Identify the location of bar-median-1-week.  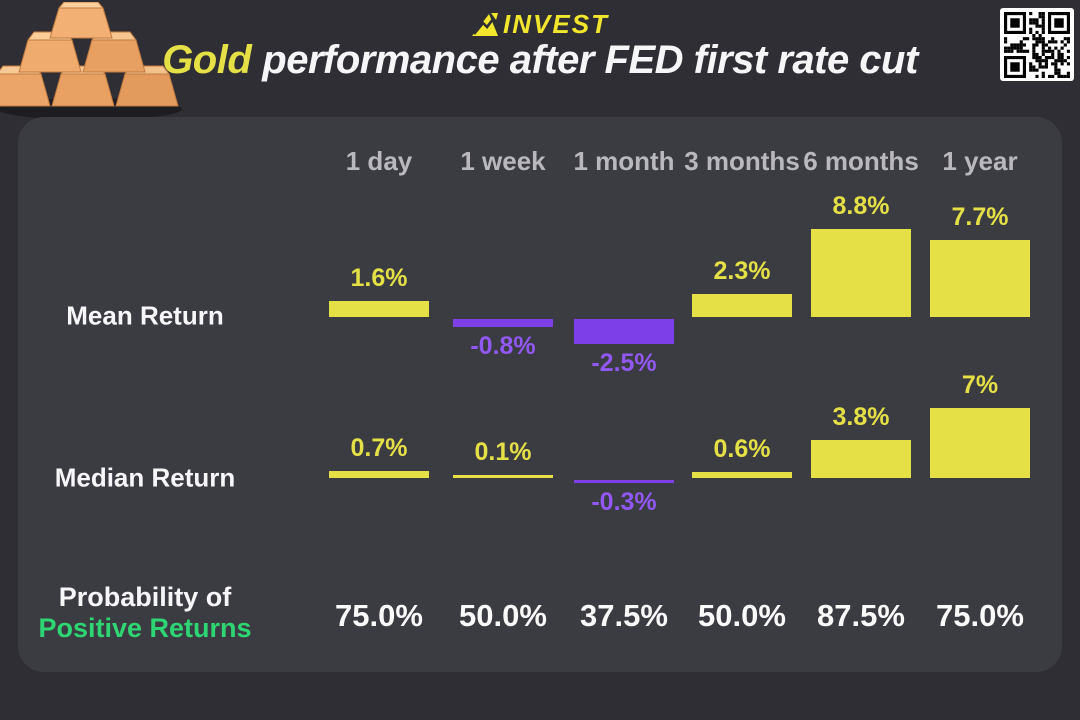
(503, 476).